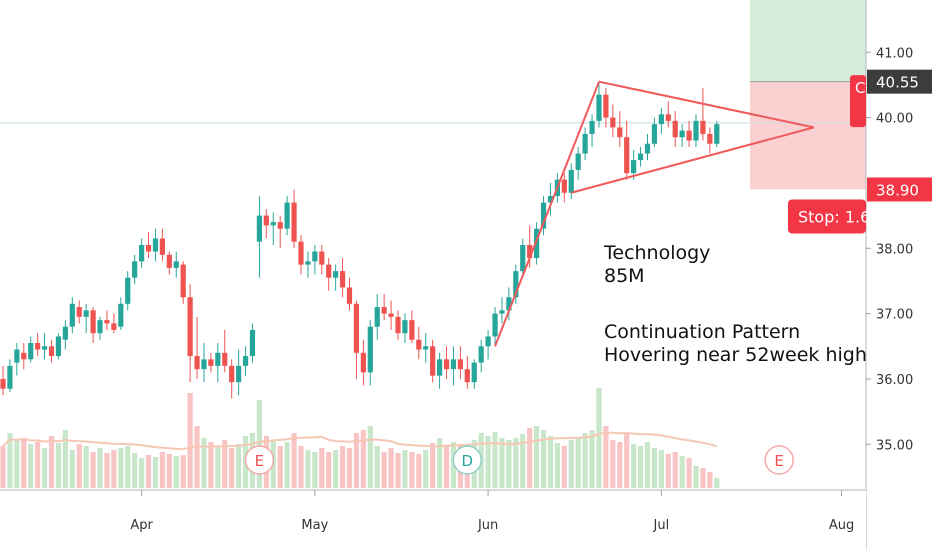  I want to click on x-tick-label: May, so click(314, 525).